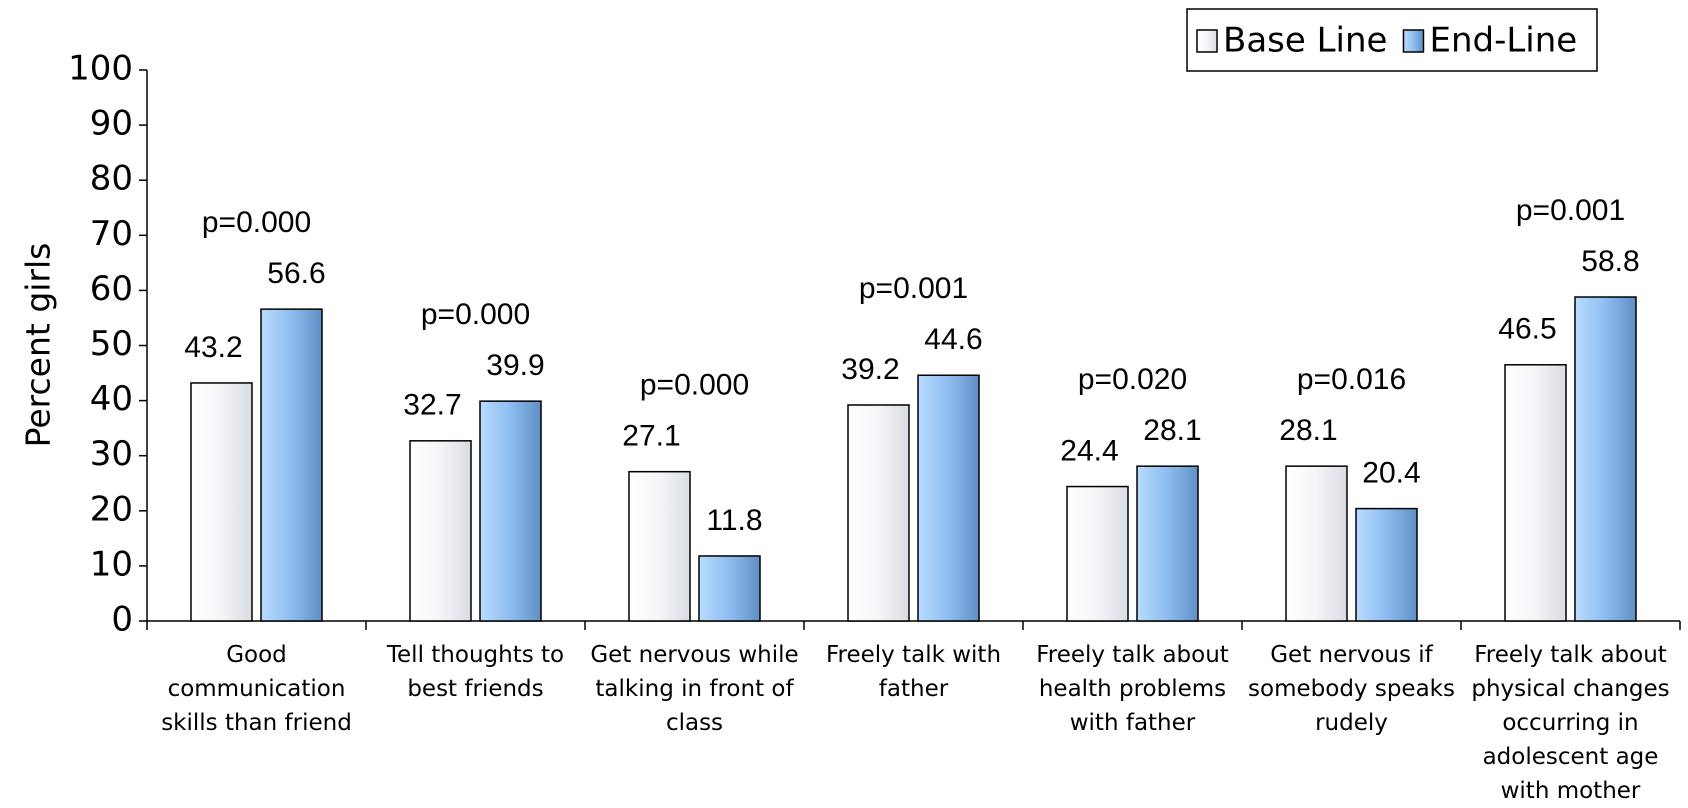  Describe the element at coordinates (1351, 689) in the screenshot. I see `x-tick-label: Get nervous if somebody speaks rudely` at that location.